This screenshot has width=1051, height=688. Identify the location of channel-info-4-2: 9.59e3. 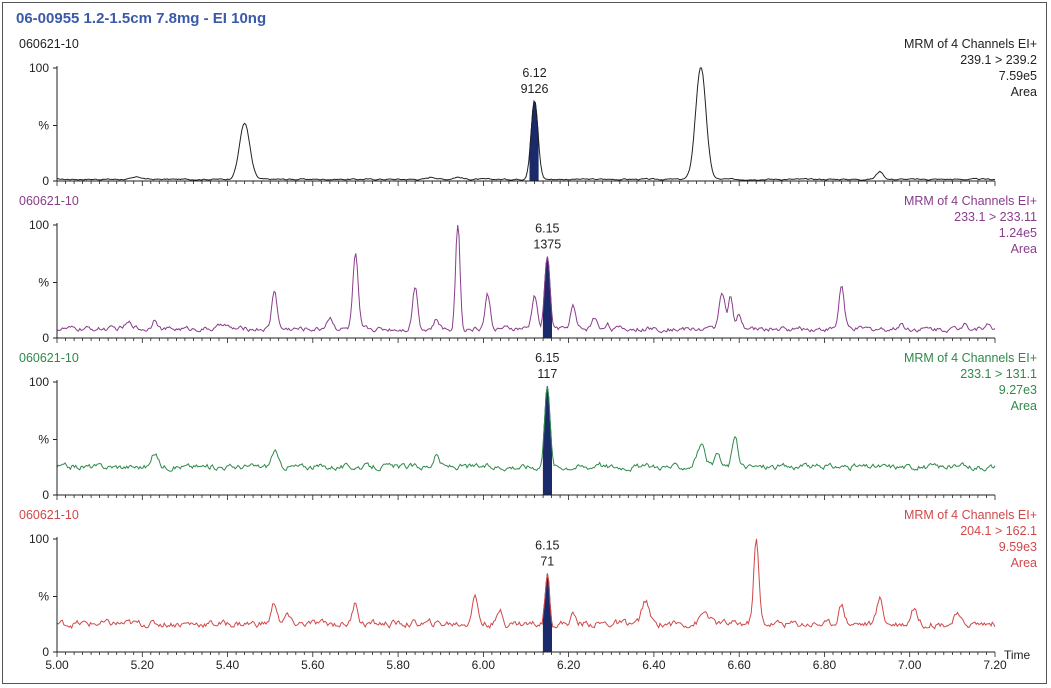
(1018, 547).